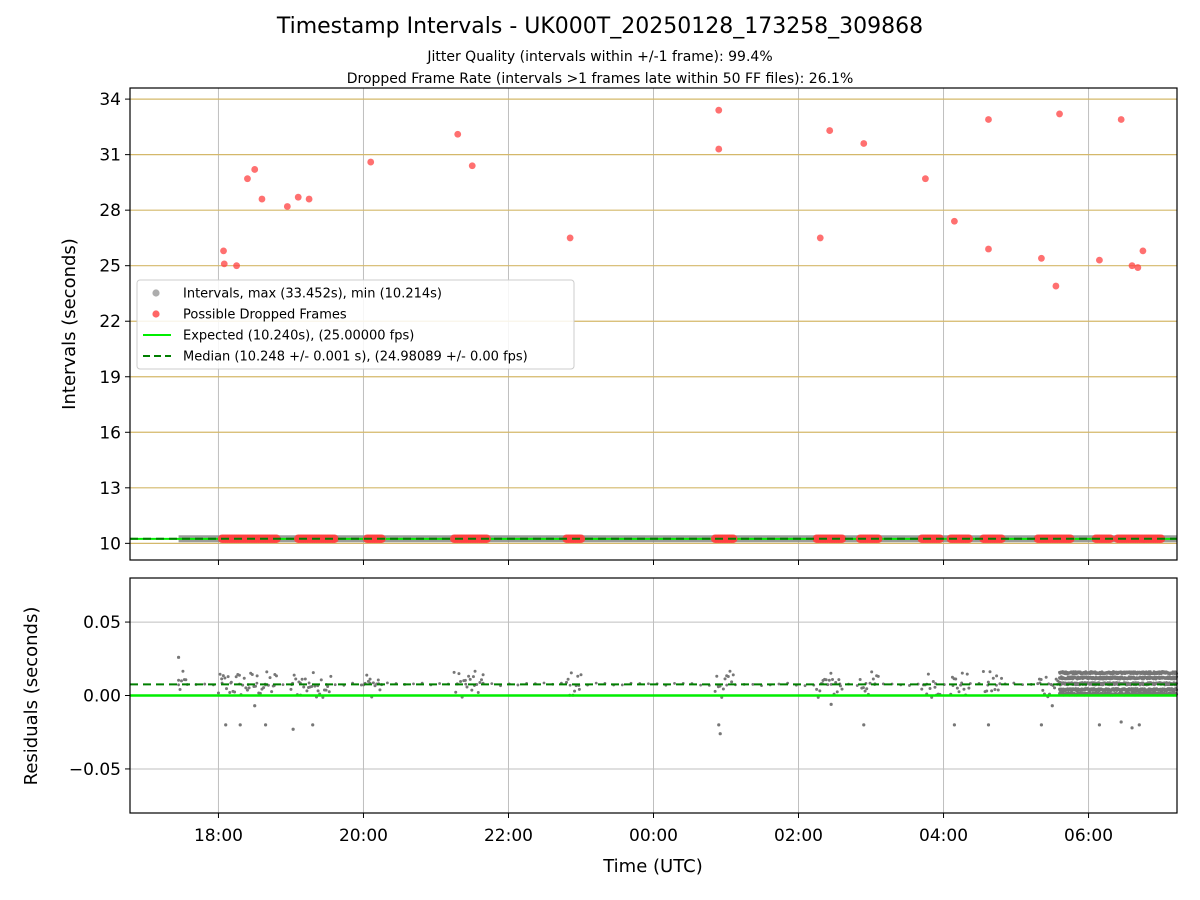 The height and width of the screenshot is (900, 1200). I want to click on residuals-y-axis-label: Residuals (seconds), so click(31, 696).